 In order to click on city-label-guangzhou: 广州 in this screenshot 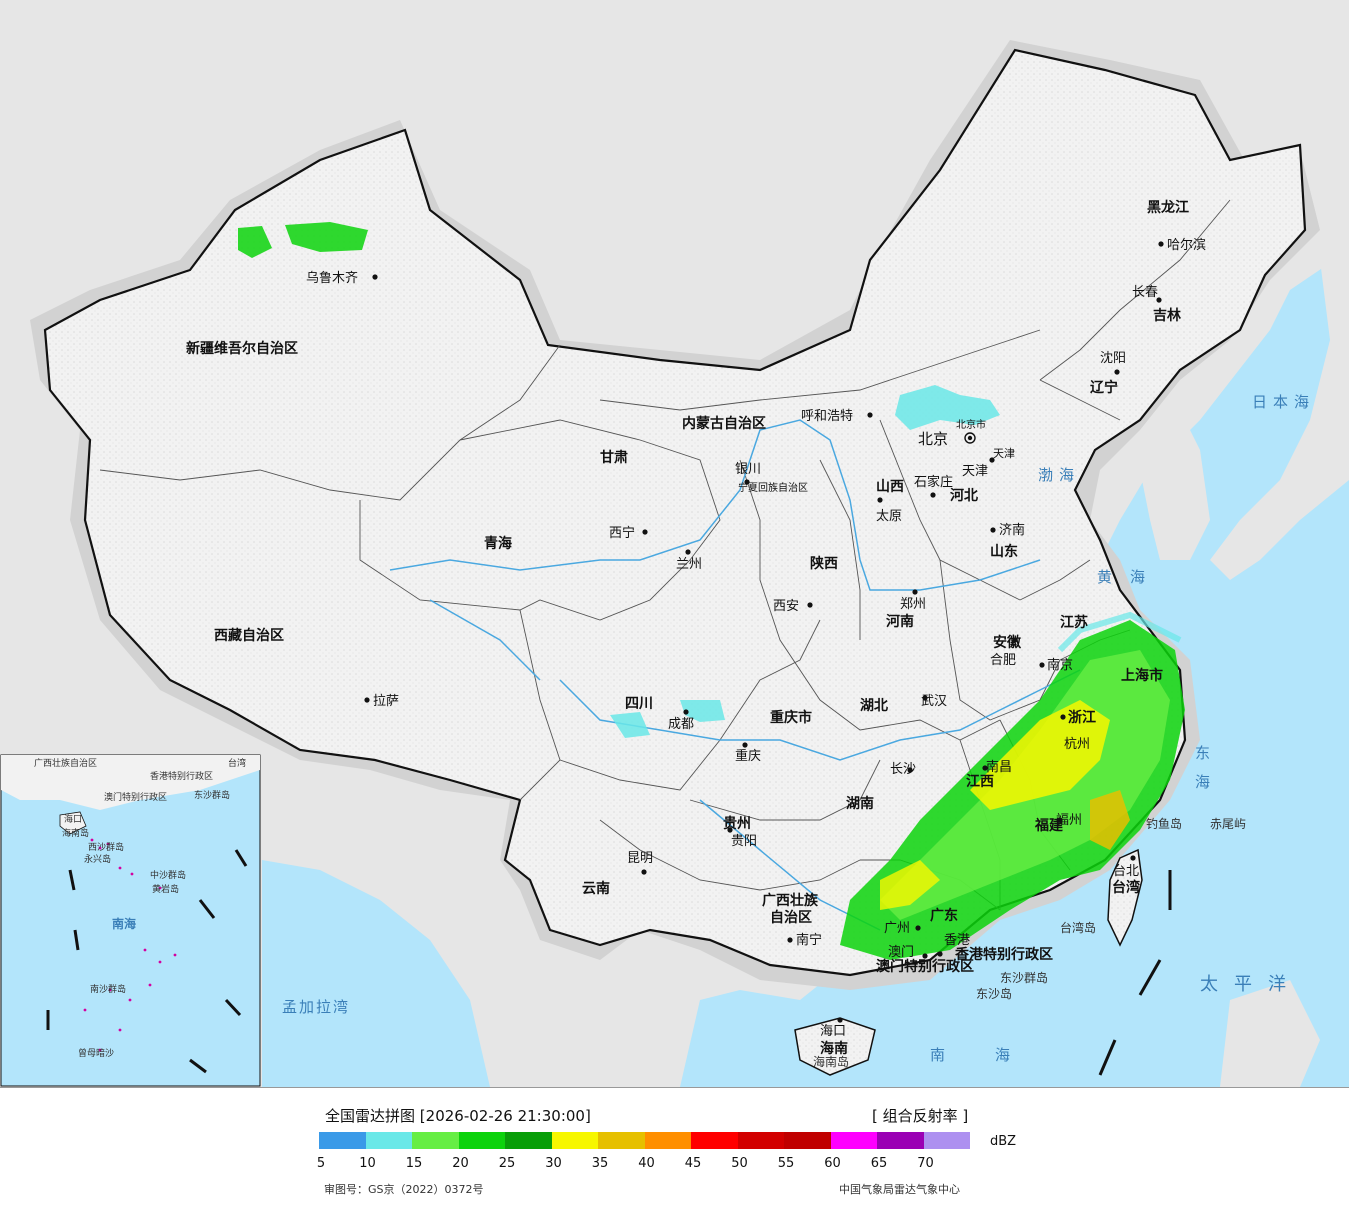, I will do `click(897, 928)`.